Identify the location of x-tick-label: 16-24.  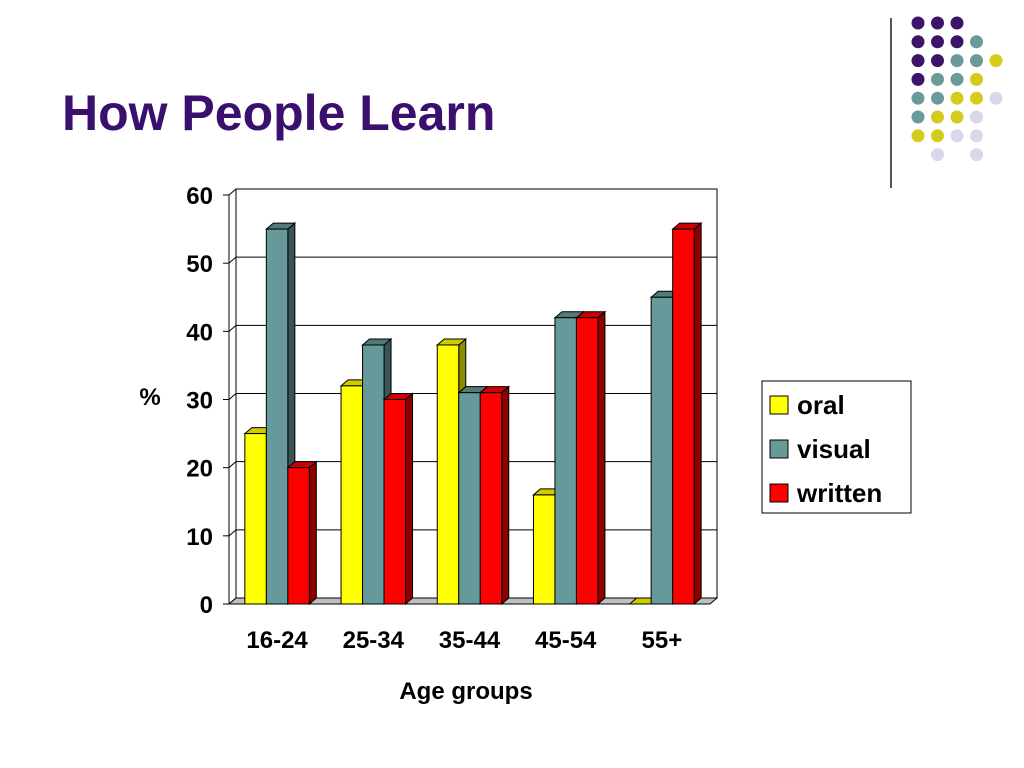
(277, 640).